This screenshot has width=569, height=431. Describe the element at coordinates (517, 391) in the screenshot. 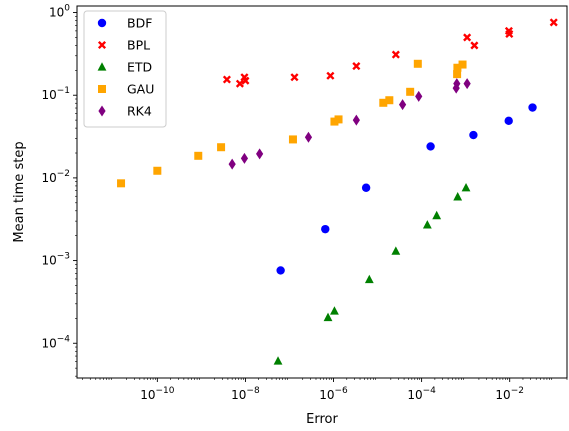

I see `x-tick-exponent: −2` at that location.